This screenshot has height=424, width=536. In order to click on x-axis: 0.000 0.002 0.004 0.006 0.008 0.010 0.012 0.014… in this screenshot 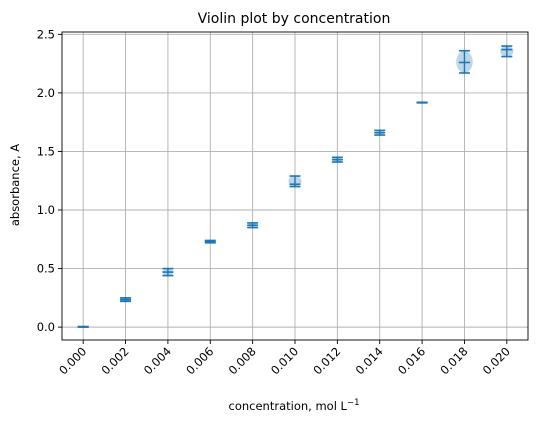, I will do `click(284, 358)`.